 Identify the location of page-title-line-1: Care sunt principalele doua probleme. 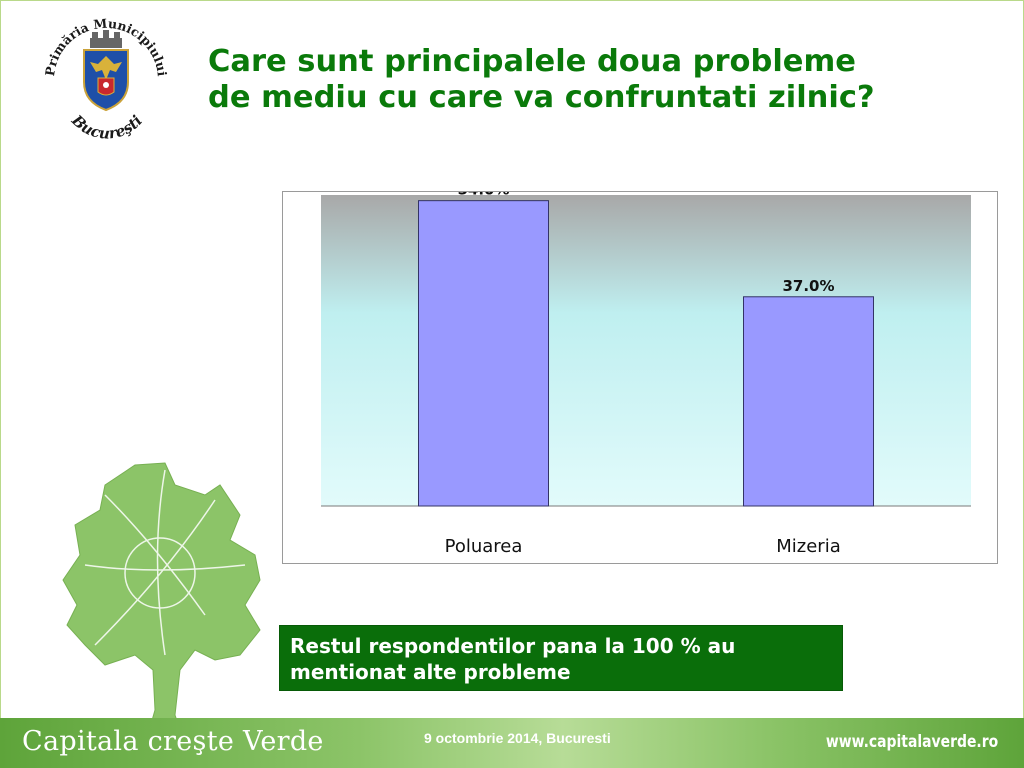
(532, 61).